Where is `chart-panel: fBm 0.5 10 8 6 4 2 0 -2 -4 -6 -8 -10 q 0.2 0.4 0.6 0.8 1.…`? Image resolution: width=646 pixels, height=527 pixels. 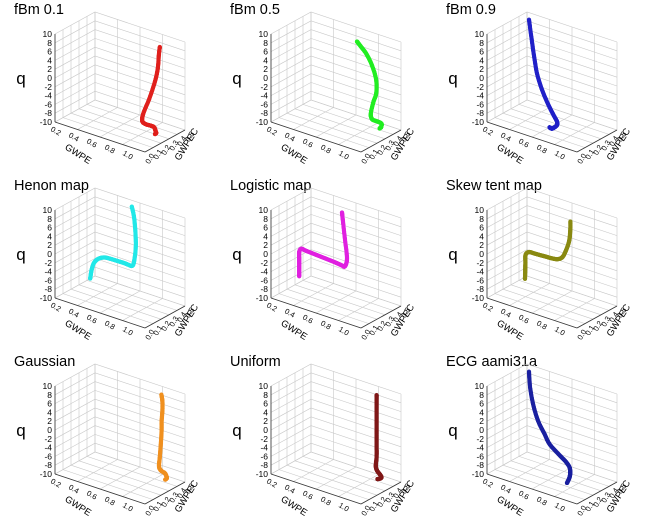
chart-panel: fBm 0.5 10 8 6 4 2 0 -2 -4 -6 -8 -10 q 0.2 0.4 0.6 0.8 1.… is located at coordinates (323, 87).